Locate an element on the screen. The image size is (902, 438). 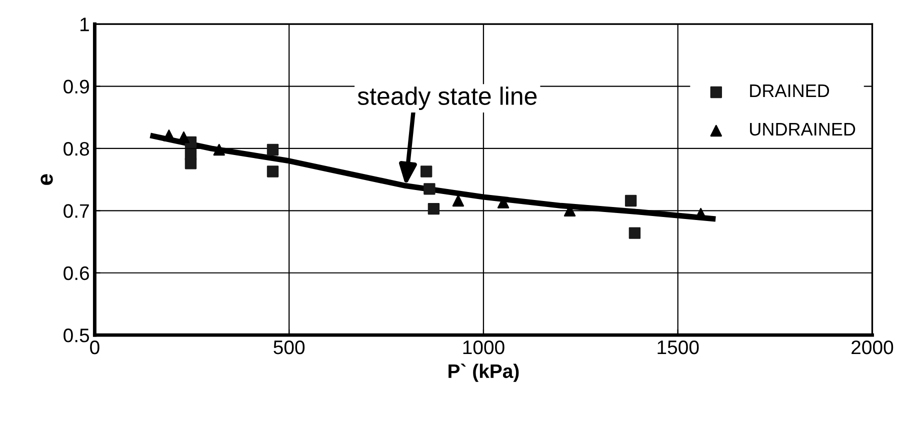
x-tick-label: 500 is located at coordinates (289, 347).